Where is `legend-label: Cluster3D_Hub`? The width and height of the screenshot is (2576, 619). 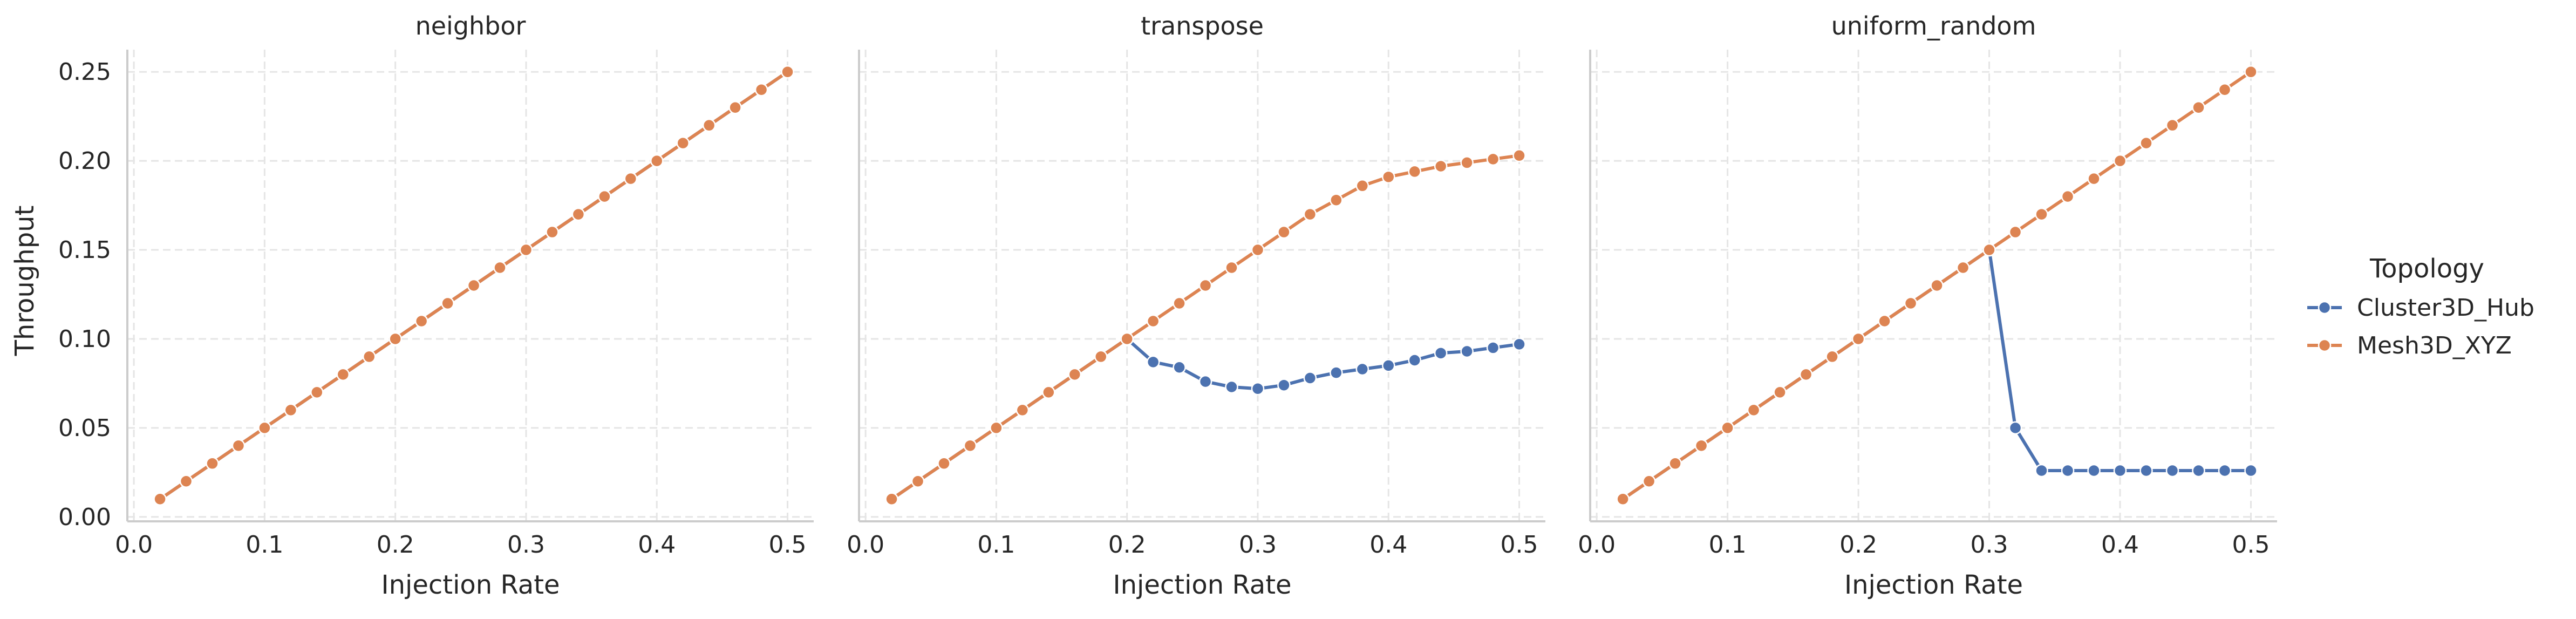 legend-label: Cluster3D_Hub is located at coordinates (2445, 308).